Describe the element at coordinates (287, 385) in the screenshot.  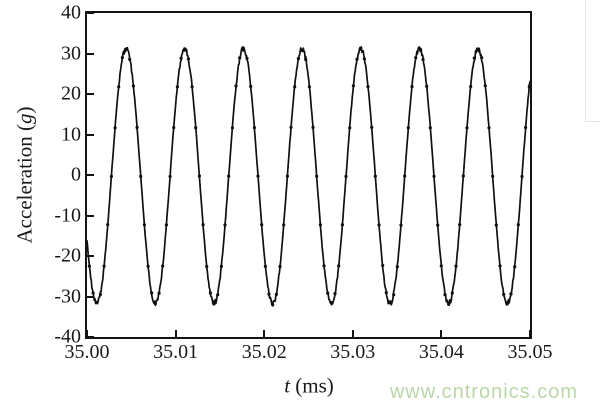
I see `x-axis-variable-symbol: t` at that location.